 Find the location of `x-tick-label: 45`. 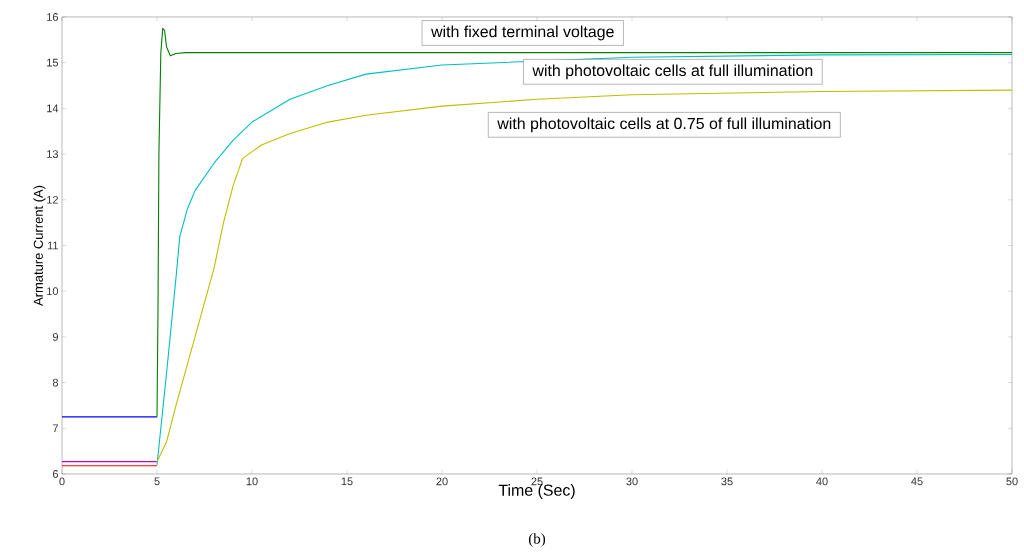

x-tick-label: 45 is located at coordinates (917, 481).